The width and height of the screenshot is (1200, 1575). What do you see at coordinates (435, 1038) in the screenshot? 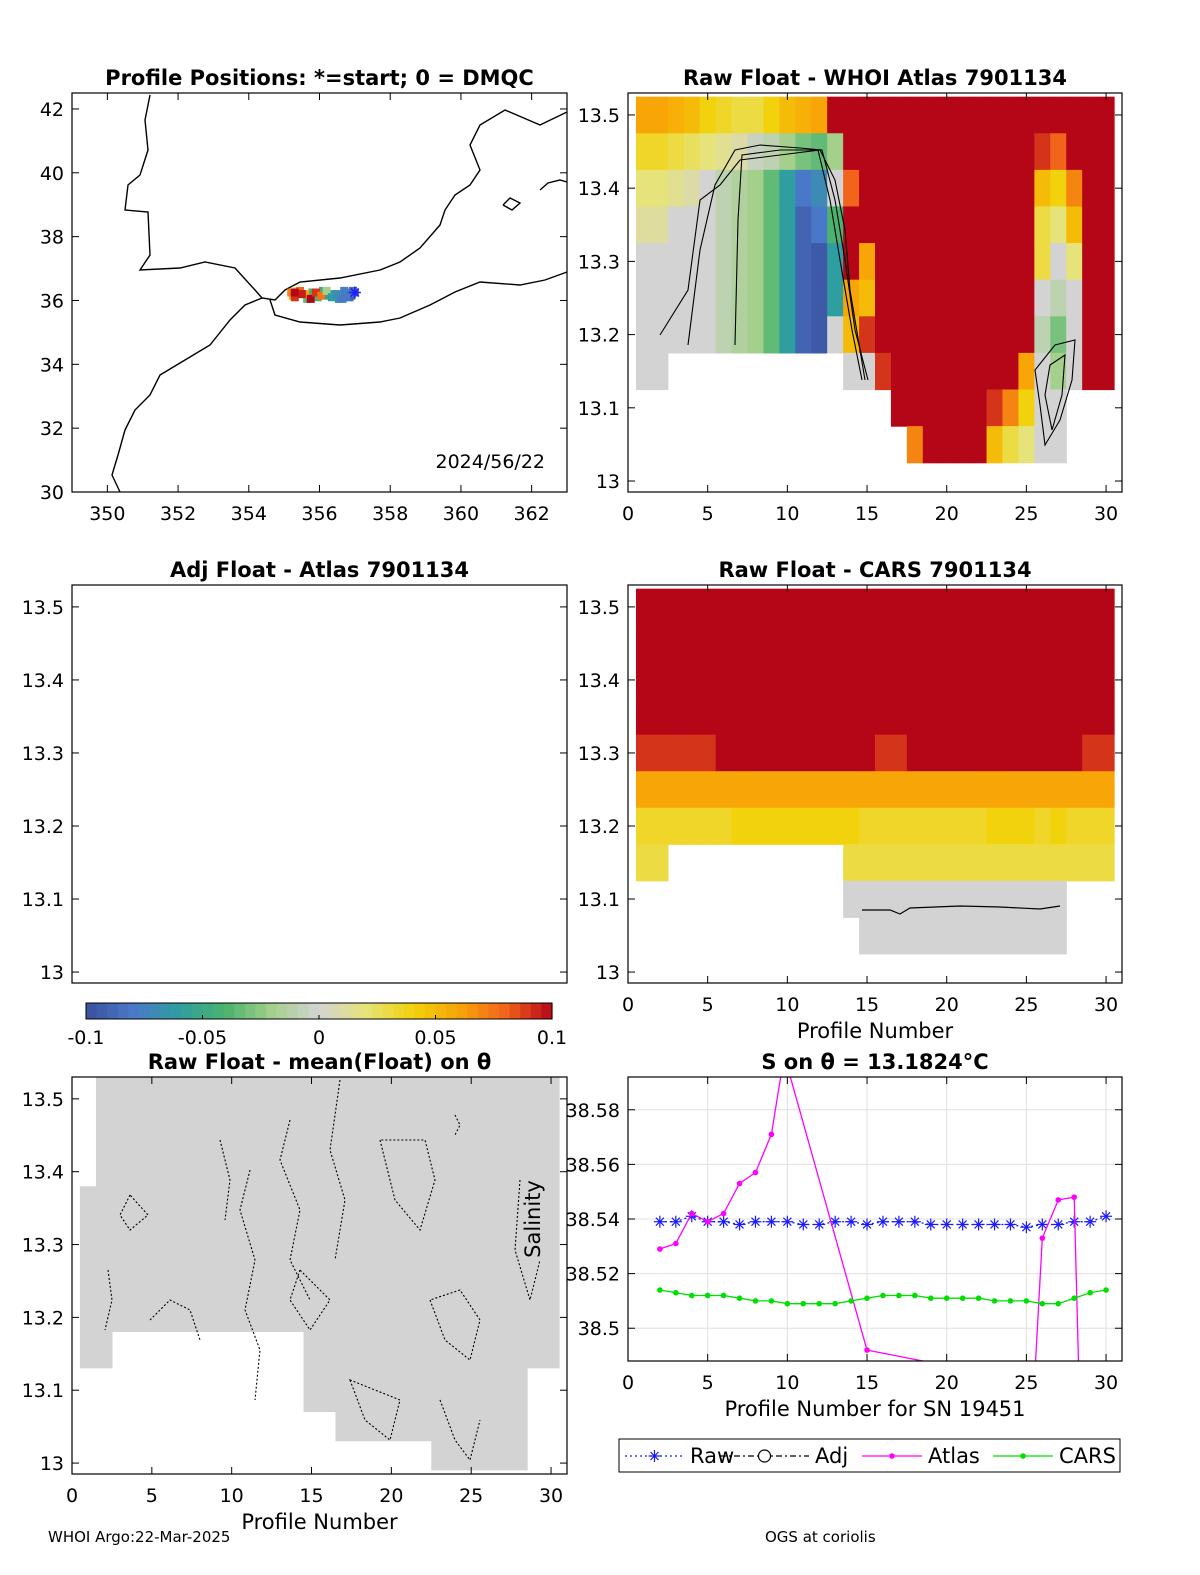
I see `colorbar-tick-label: 0.05` at bounding box center [435, 1038].